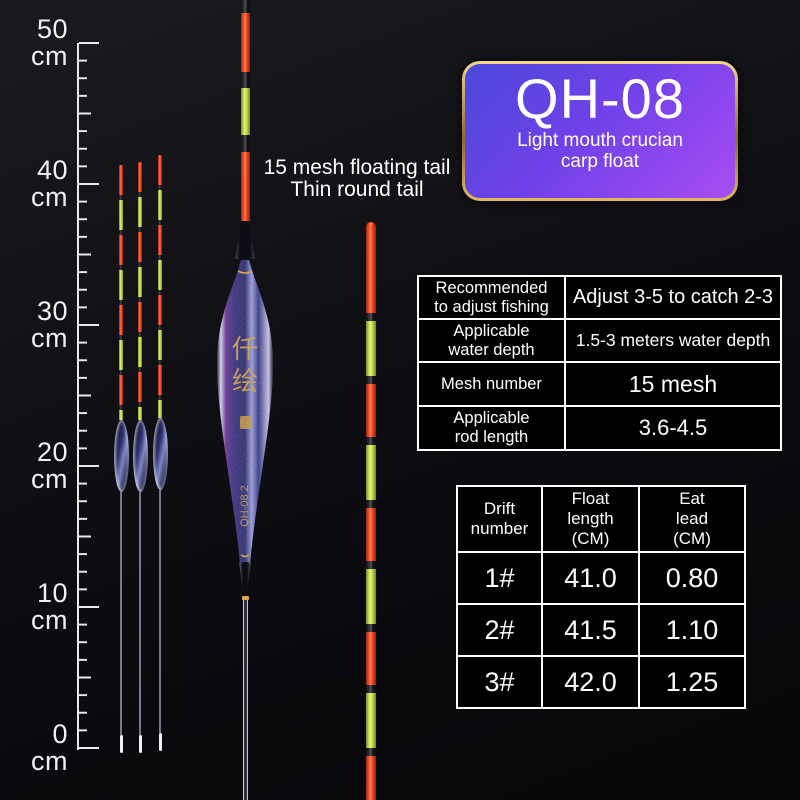  What do you see at coordinates (245, 272) in the screenshot?
I see `gold-ring-top` at bounding box center [245, 272].